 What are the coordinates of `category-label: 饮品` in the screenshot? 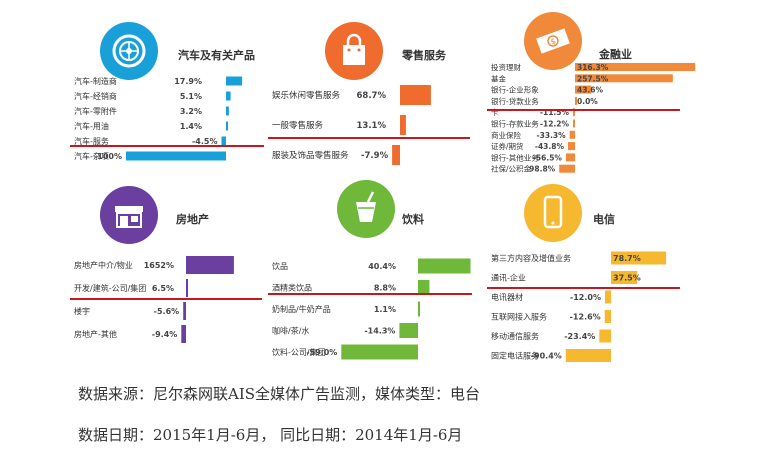 It's located at (280, 266).